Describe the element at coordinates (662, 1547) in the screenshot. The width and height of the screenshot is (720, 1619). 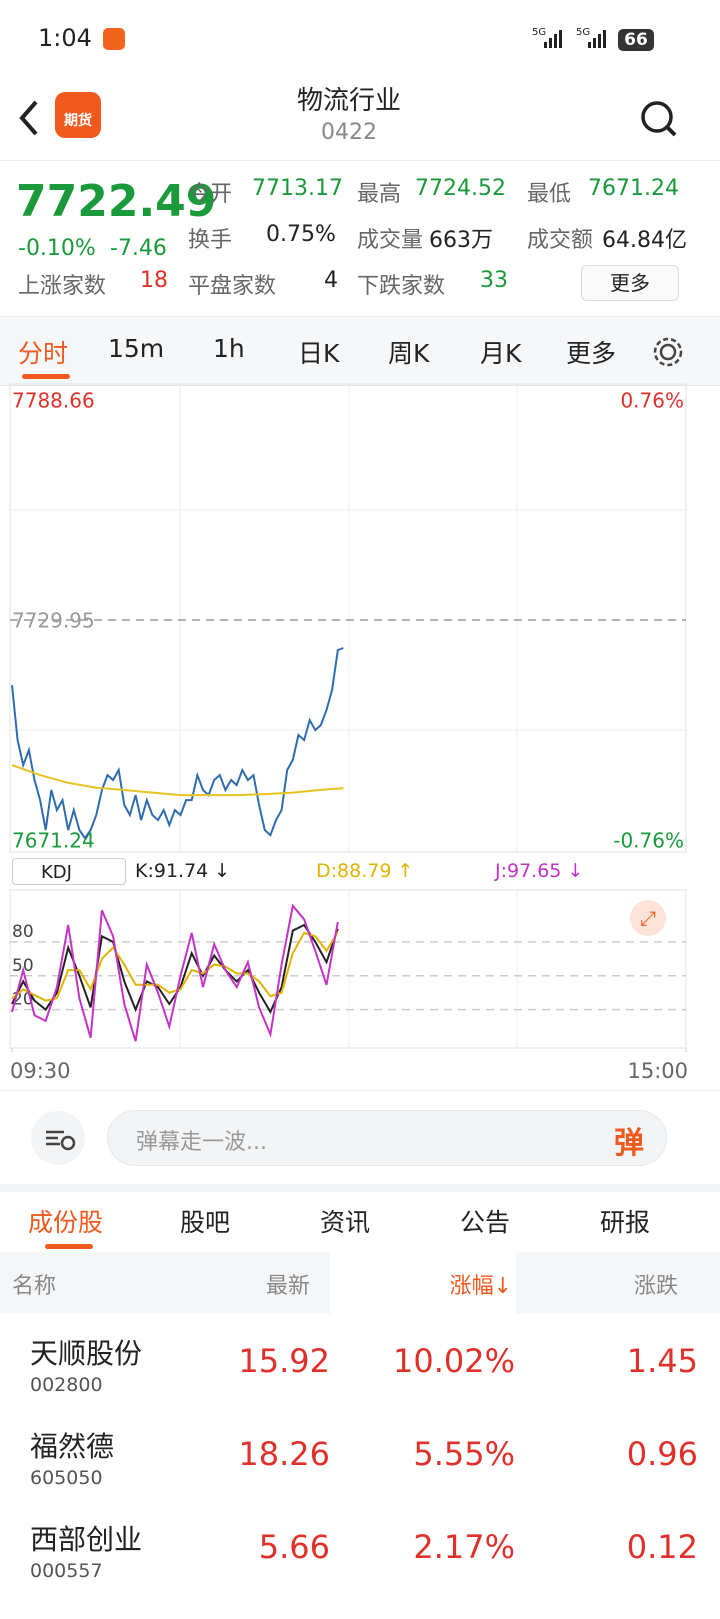
I see `stock-change: 0.12` at that location.